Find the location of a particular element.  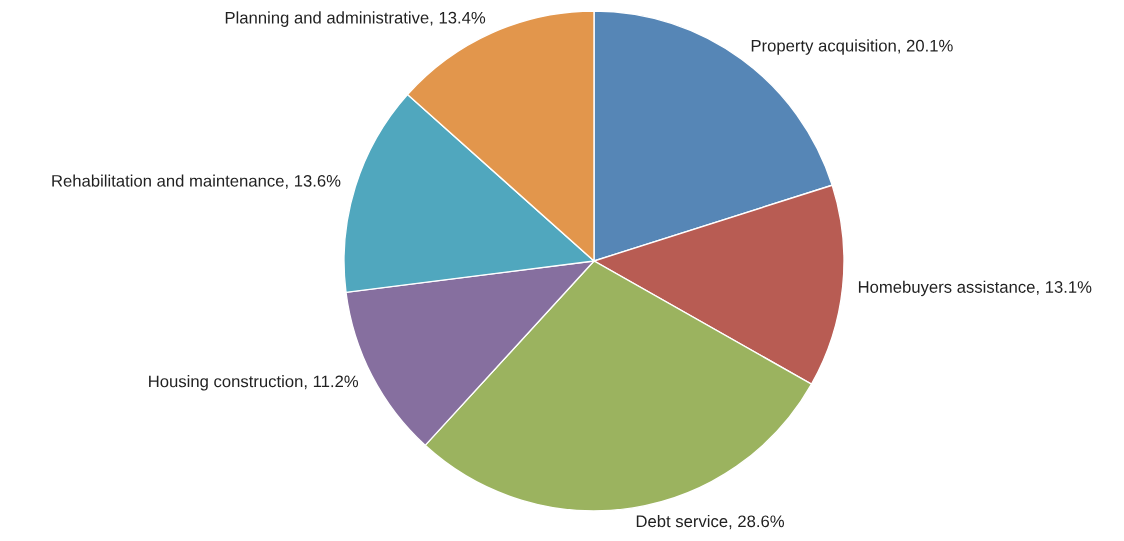

slice-label: Housing construction, 11.2% is located at coordinates (254, 383).